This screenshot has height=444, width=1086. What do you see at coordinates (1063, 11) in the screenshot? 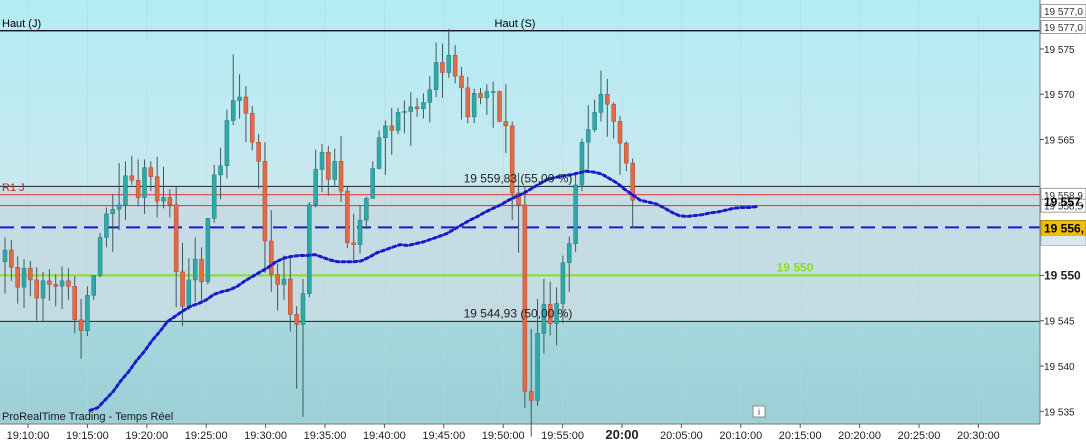
I see `axis-value-bg` at bounding box center [1063, 11].